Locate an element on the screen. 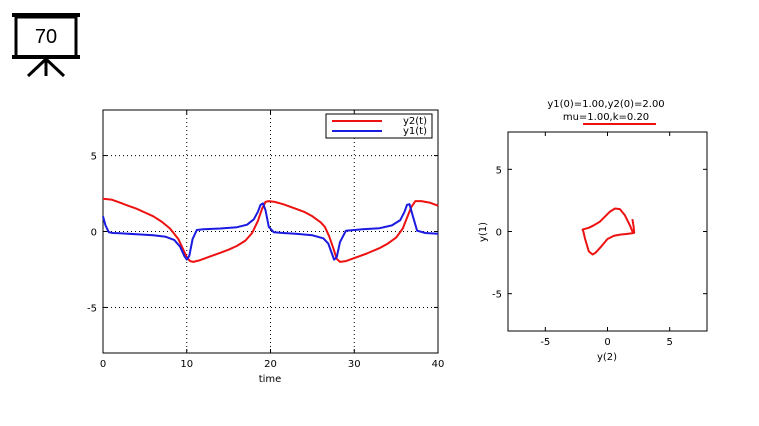 This screenshot has height=426, width=759. phase-trajectory-line is located at coordinates (608, 231).